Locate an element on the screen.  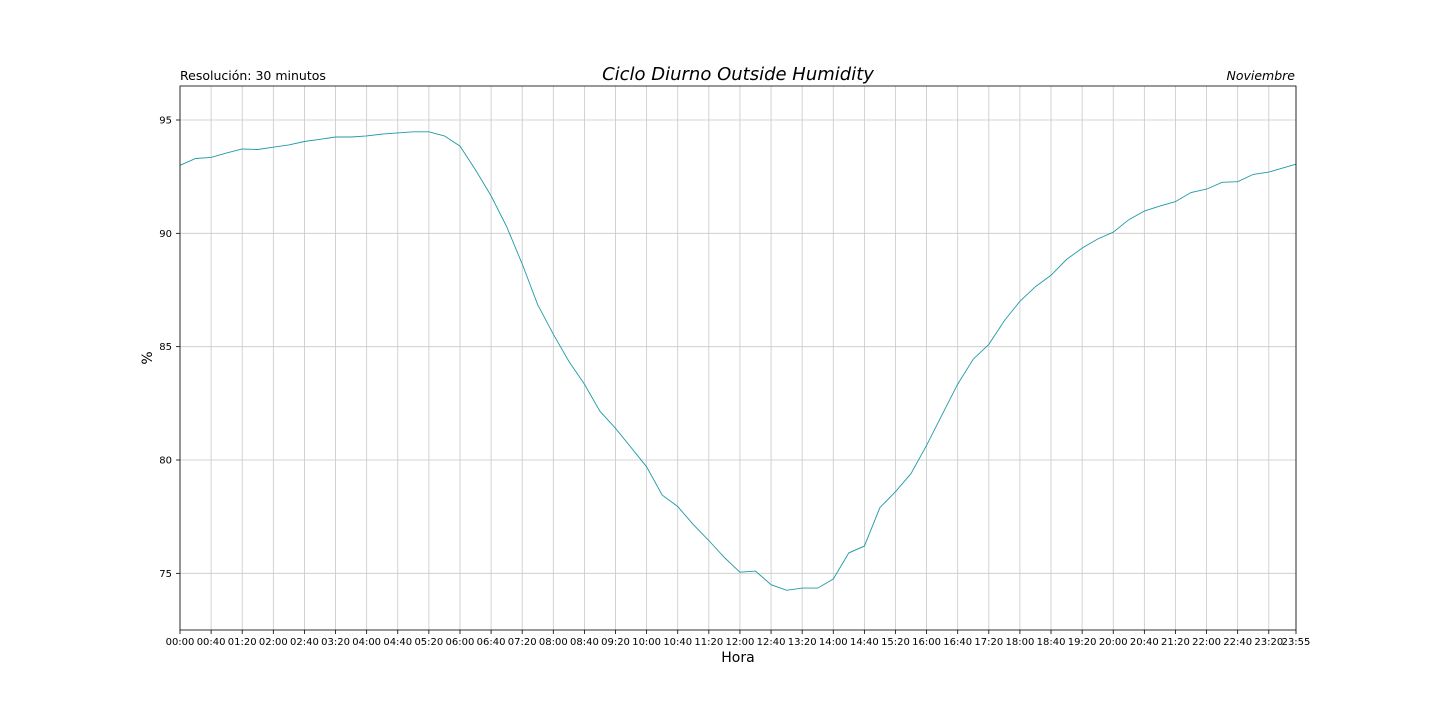
x-tick-label: 23:55 is located at coordinates (1296, 642).